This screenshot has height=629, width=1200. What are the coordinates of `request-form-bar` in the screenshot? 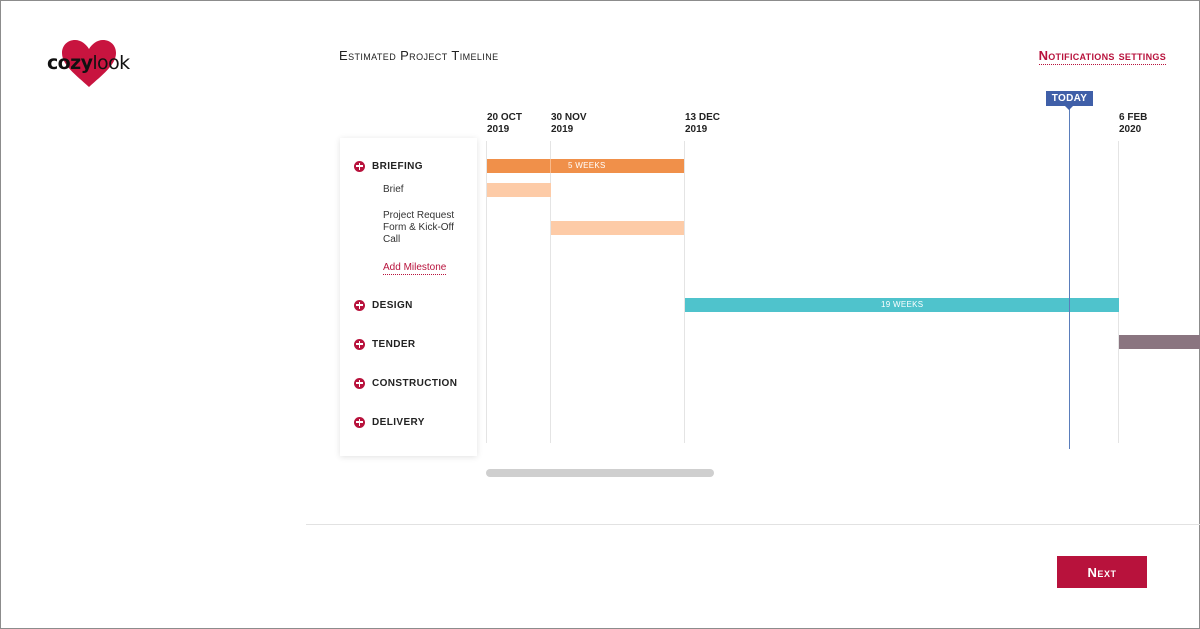 It's located at (617, 228).